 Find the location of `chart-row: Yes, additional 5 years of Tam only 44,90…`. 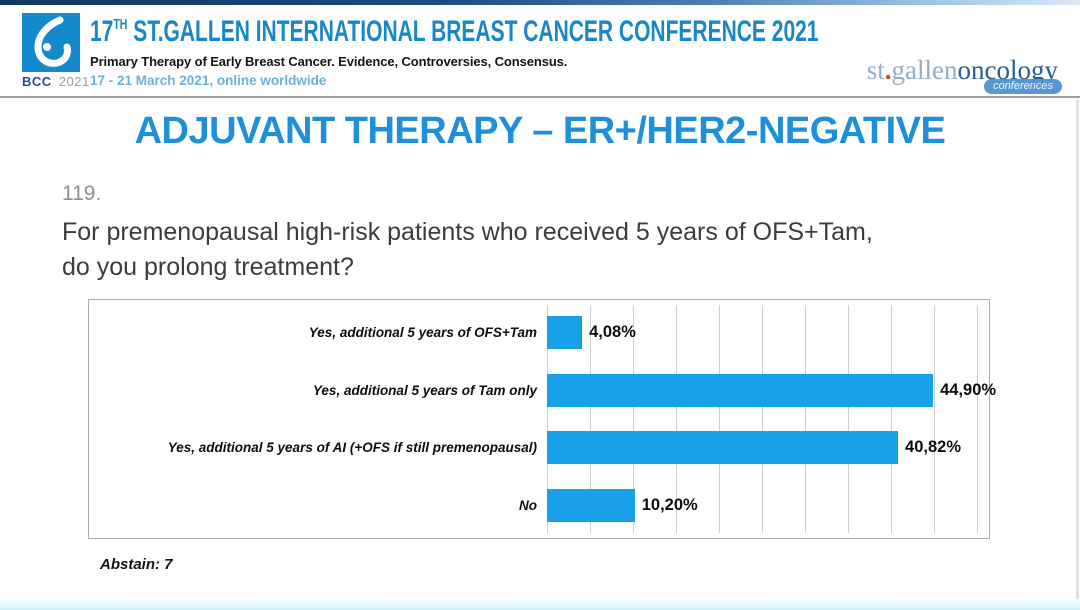

chart-row: Yes, additional 5 years of Tam only 44,90… is located at coordinates (542, 390).